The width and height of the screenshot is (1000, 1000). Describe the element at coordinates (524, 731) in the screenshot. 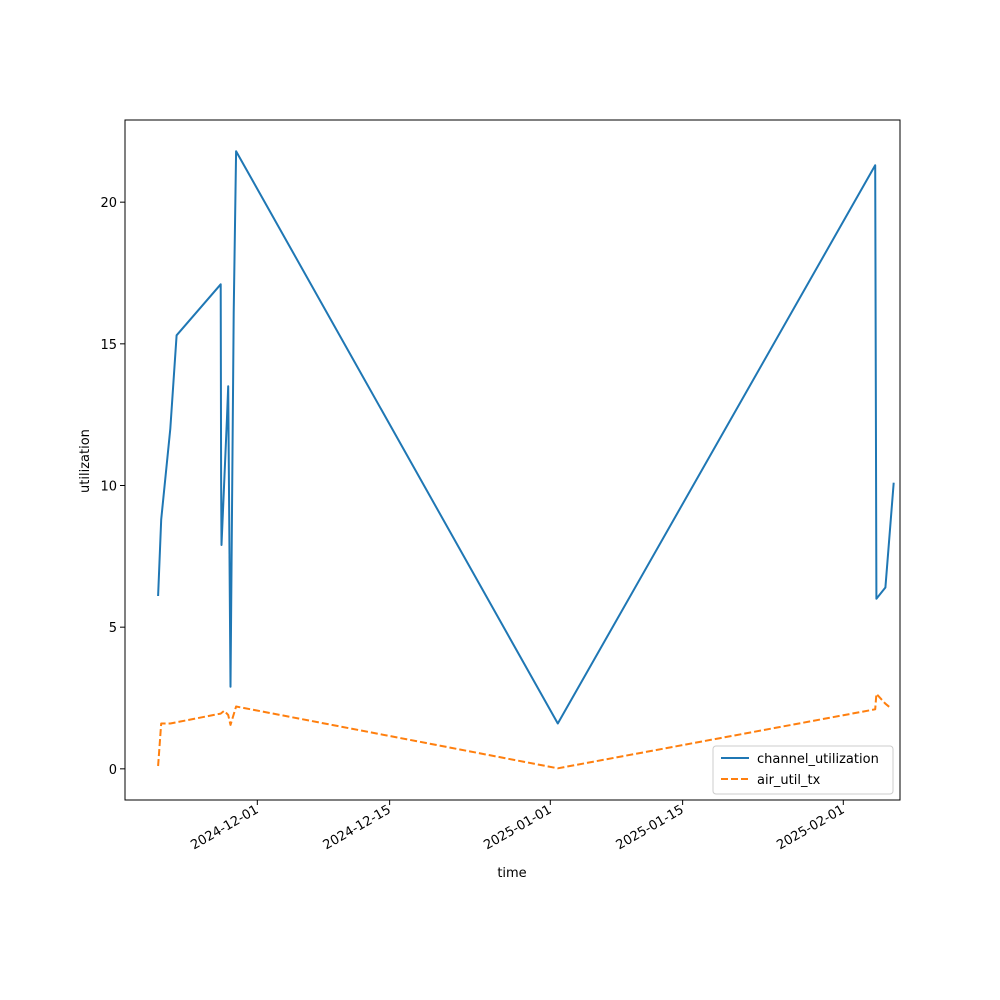

I see `series-line-air-util-tx` at that location.